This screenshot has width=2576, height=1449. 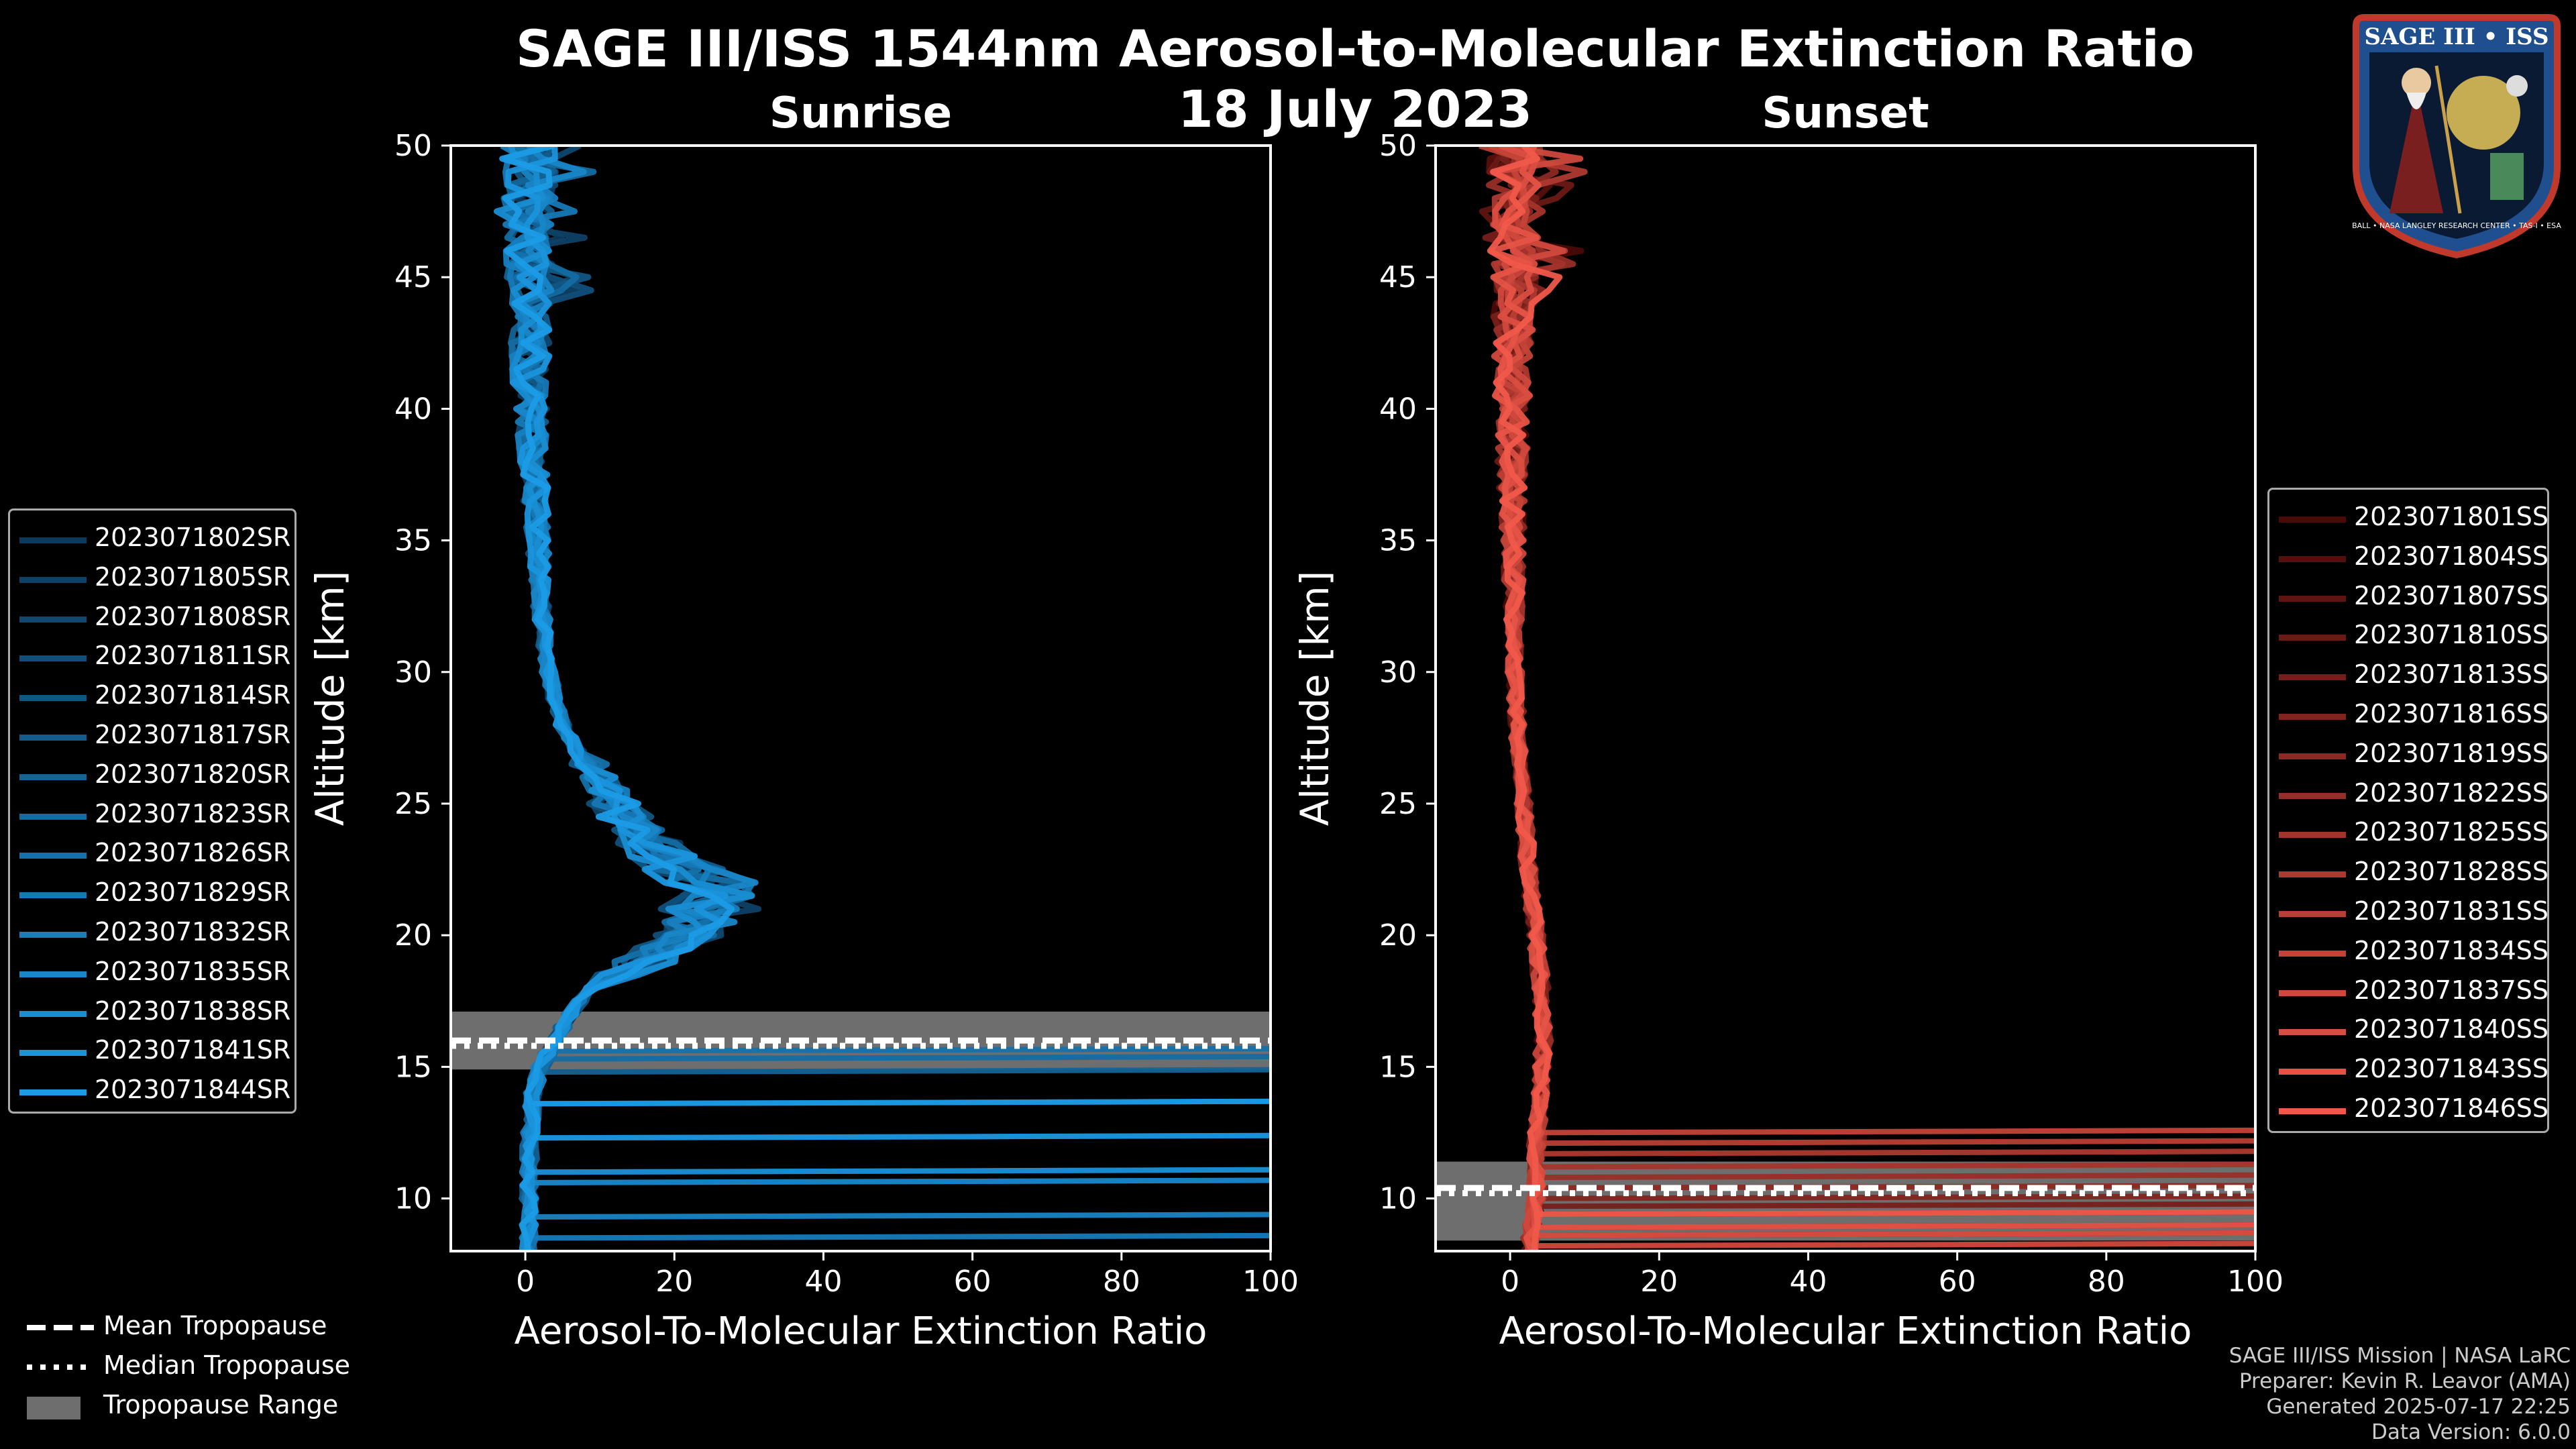 I want to click on series-2023071831SS-spike, so click(x=1895, y=1142).